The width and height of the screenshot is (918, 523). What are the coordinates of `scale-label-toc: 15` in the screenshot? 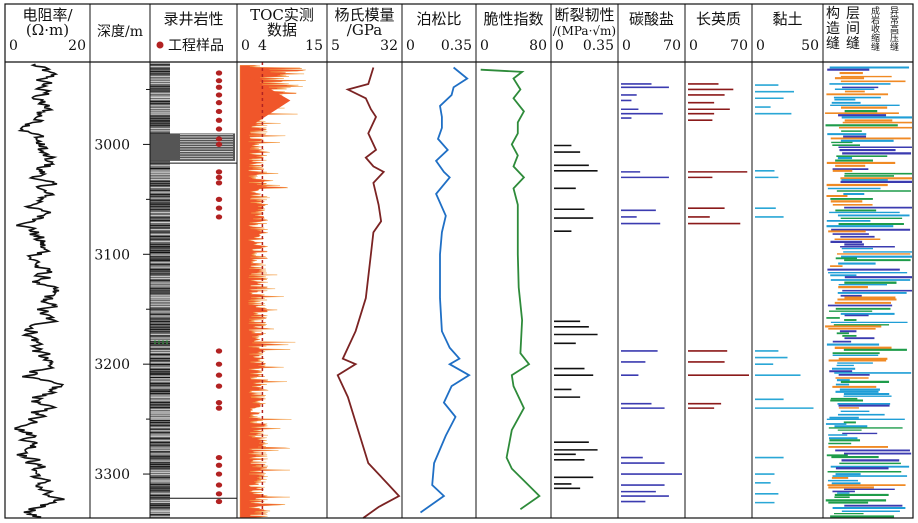 It's located at (314, 46).